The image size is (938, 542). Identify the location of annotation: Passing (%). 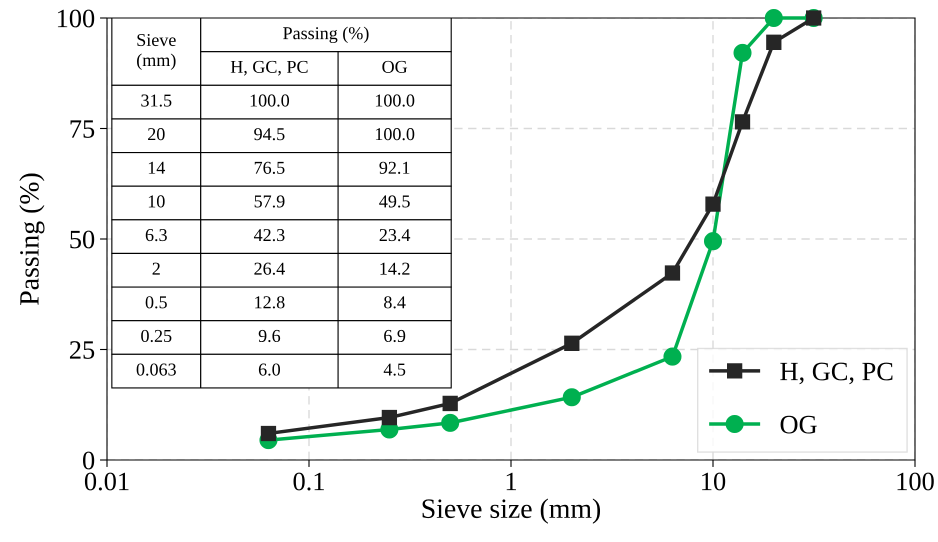
(326, 35).